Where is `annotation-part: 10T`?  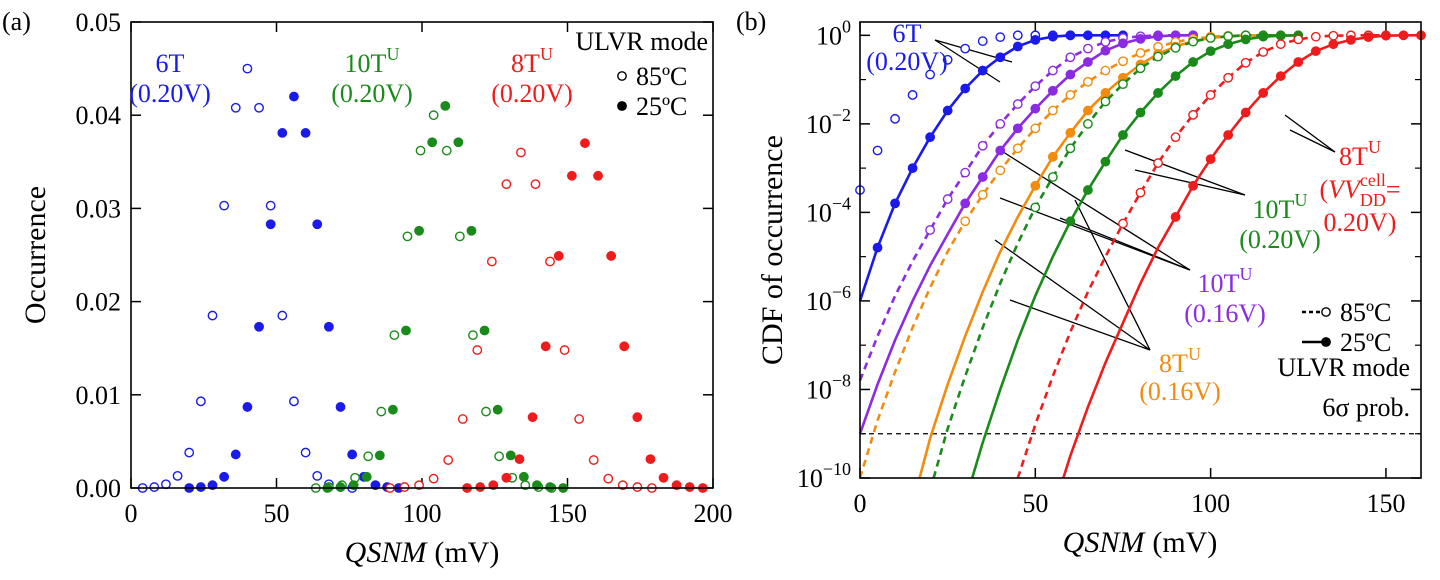 annotation-part: 10T is located at coordinates (1219, 283).